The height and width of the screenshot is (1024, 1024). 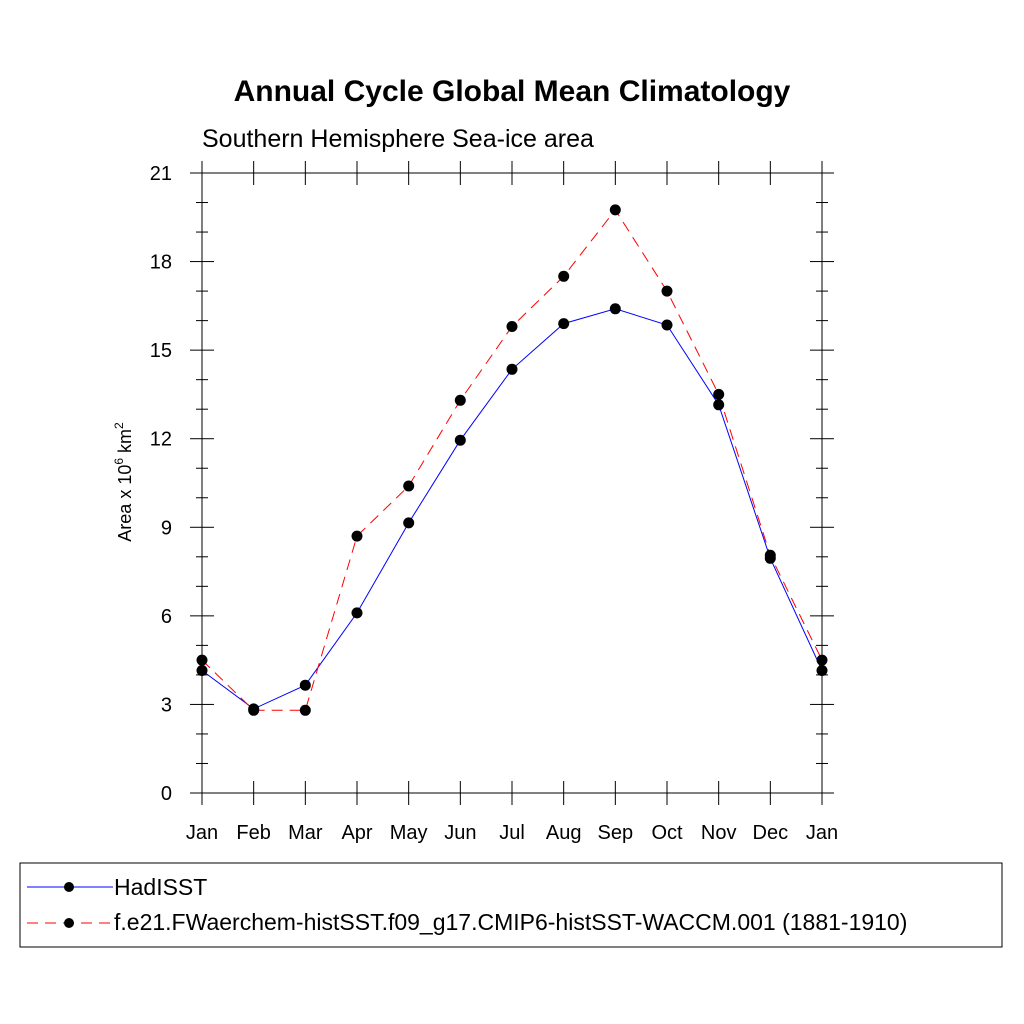 I want to click on y-tick-label: 6, so click(x=166, y=617).